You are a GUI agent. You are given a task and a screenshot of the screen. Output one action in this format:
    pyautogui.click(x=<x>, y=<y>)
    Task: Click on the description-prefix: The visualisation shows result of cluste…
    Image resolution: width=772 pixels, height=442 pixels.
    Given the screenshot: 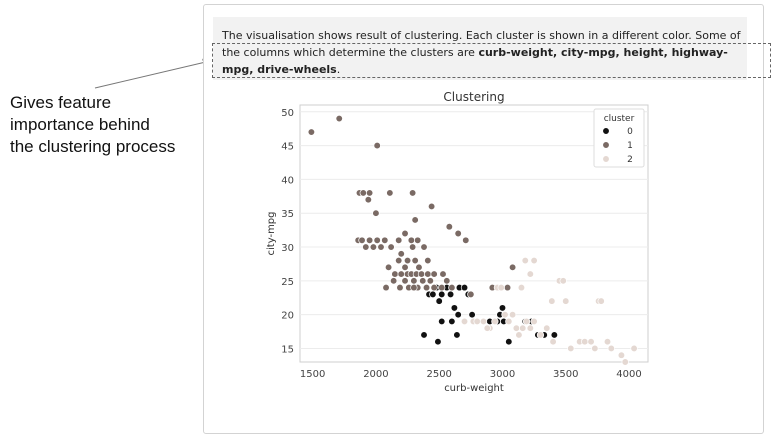 What is the action you would take?
    pyautogui.click(x=481, y=44)
    